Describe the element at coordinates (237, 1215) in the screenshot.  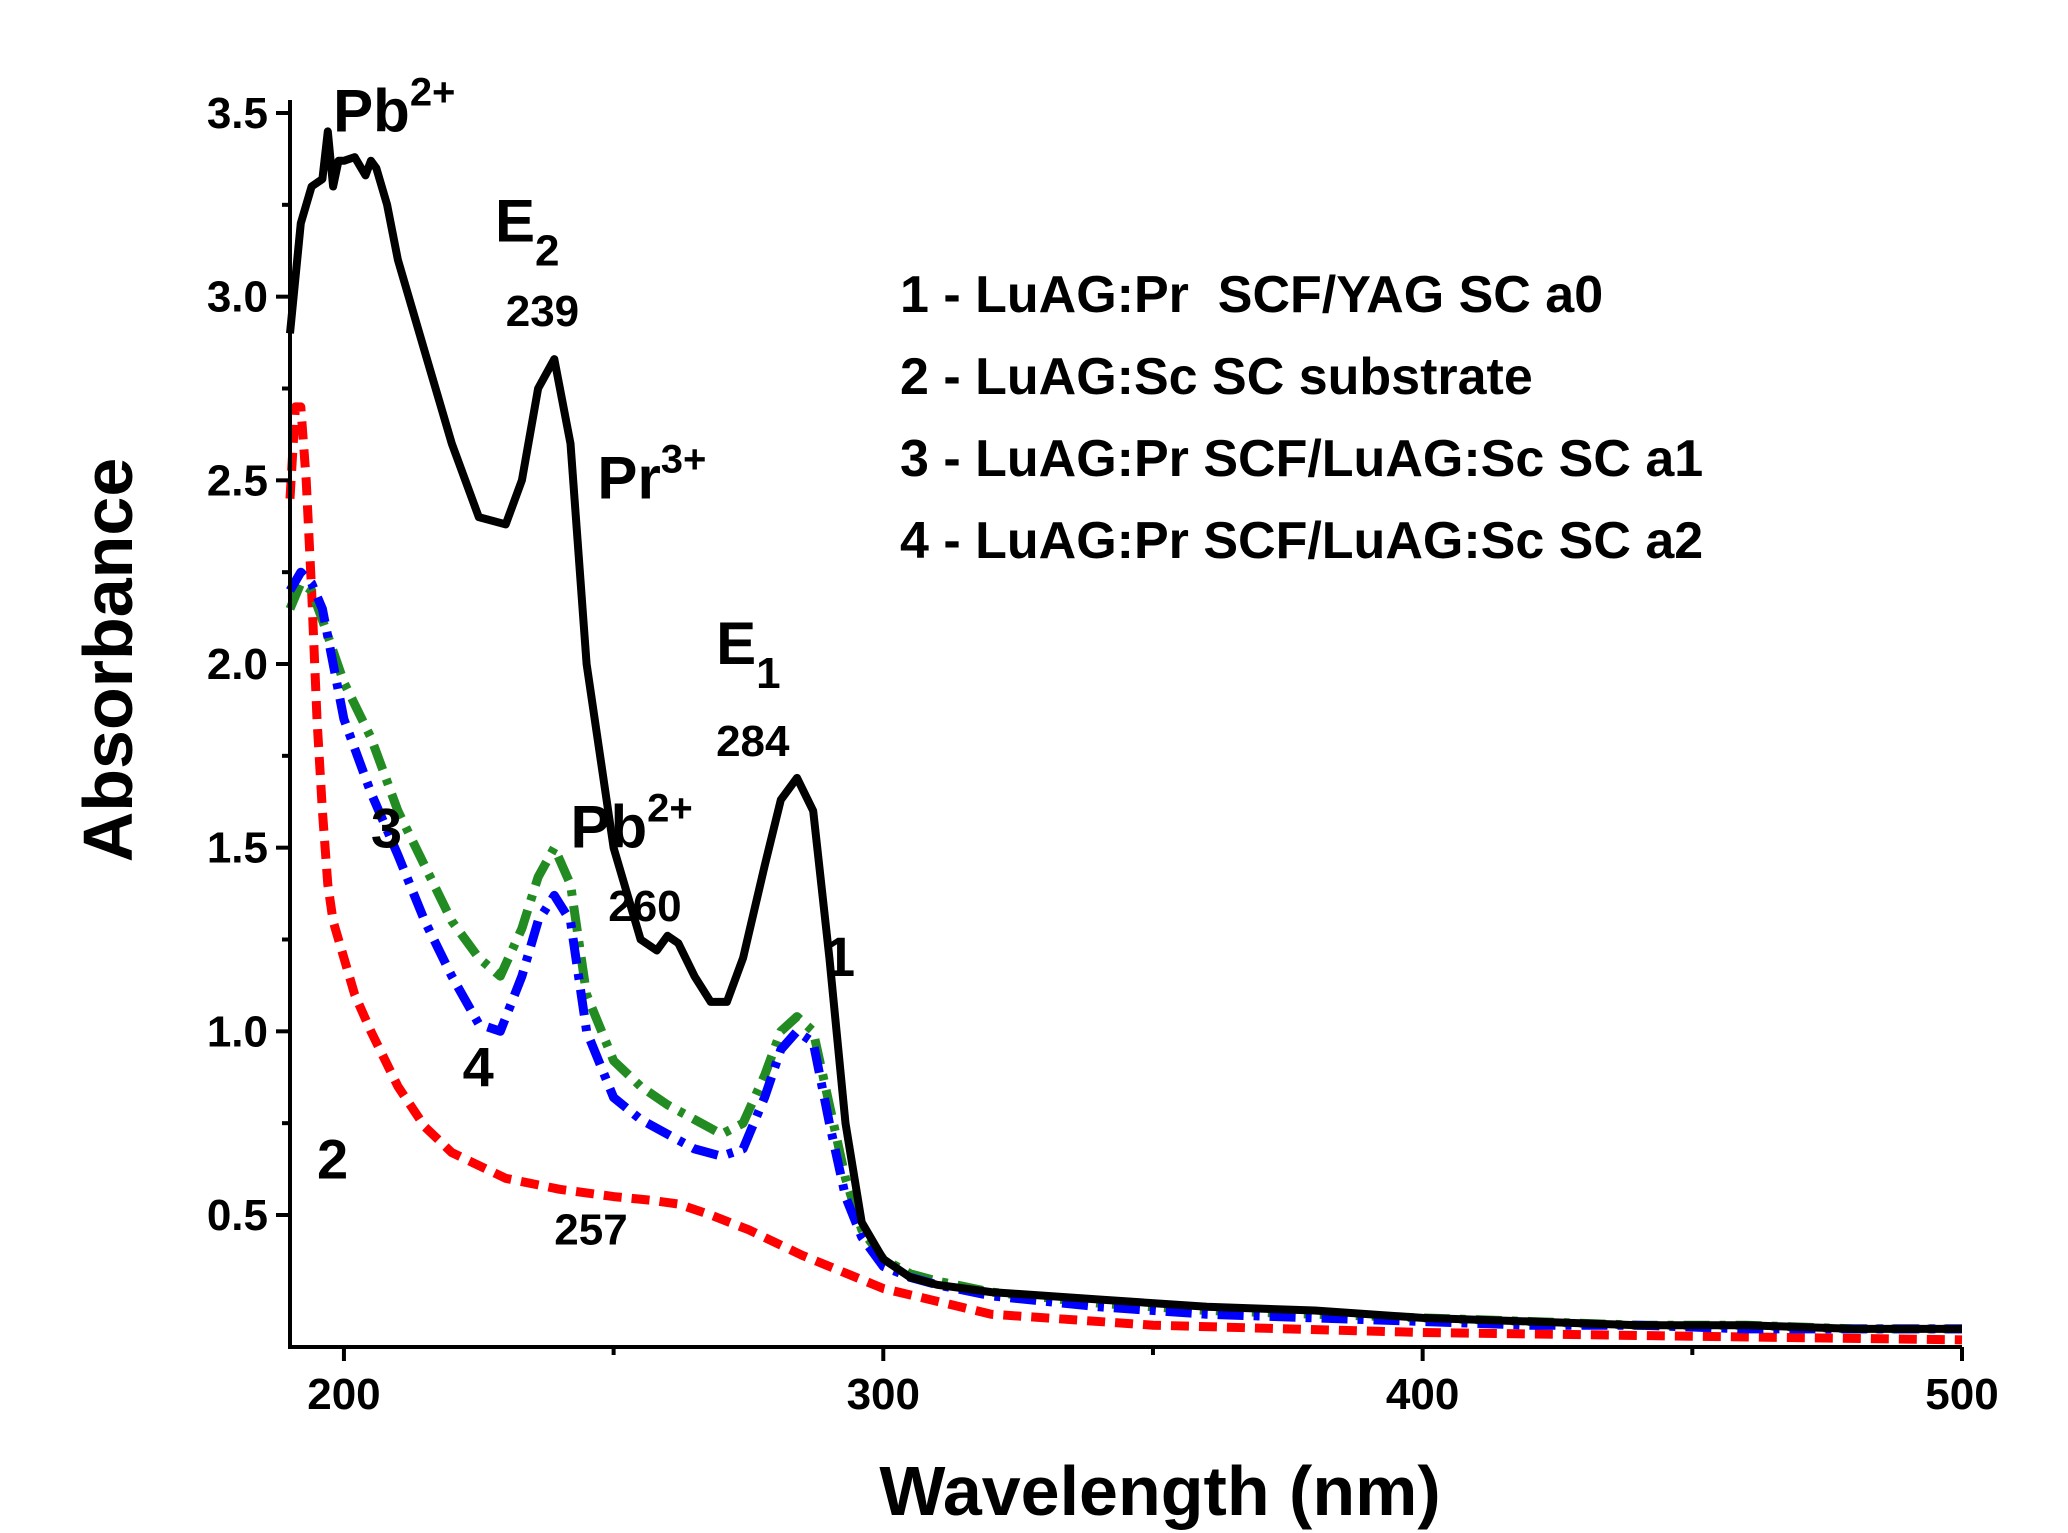
I see `y-tick-label: 0.5` at that location.